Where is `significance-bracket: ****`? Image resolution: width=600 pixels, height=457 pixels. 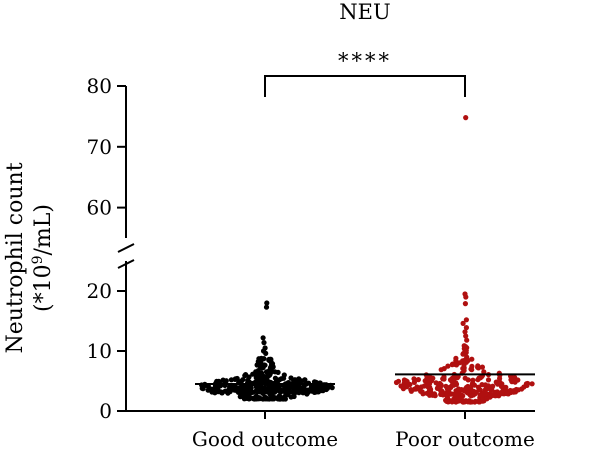 significance-bracket: **** is located at coordinates (365, 73).